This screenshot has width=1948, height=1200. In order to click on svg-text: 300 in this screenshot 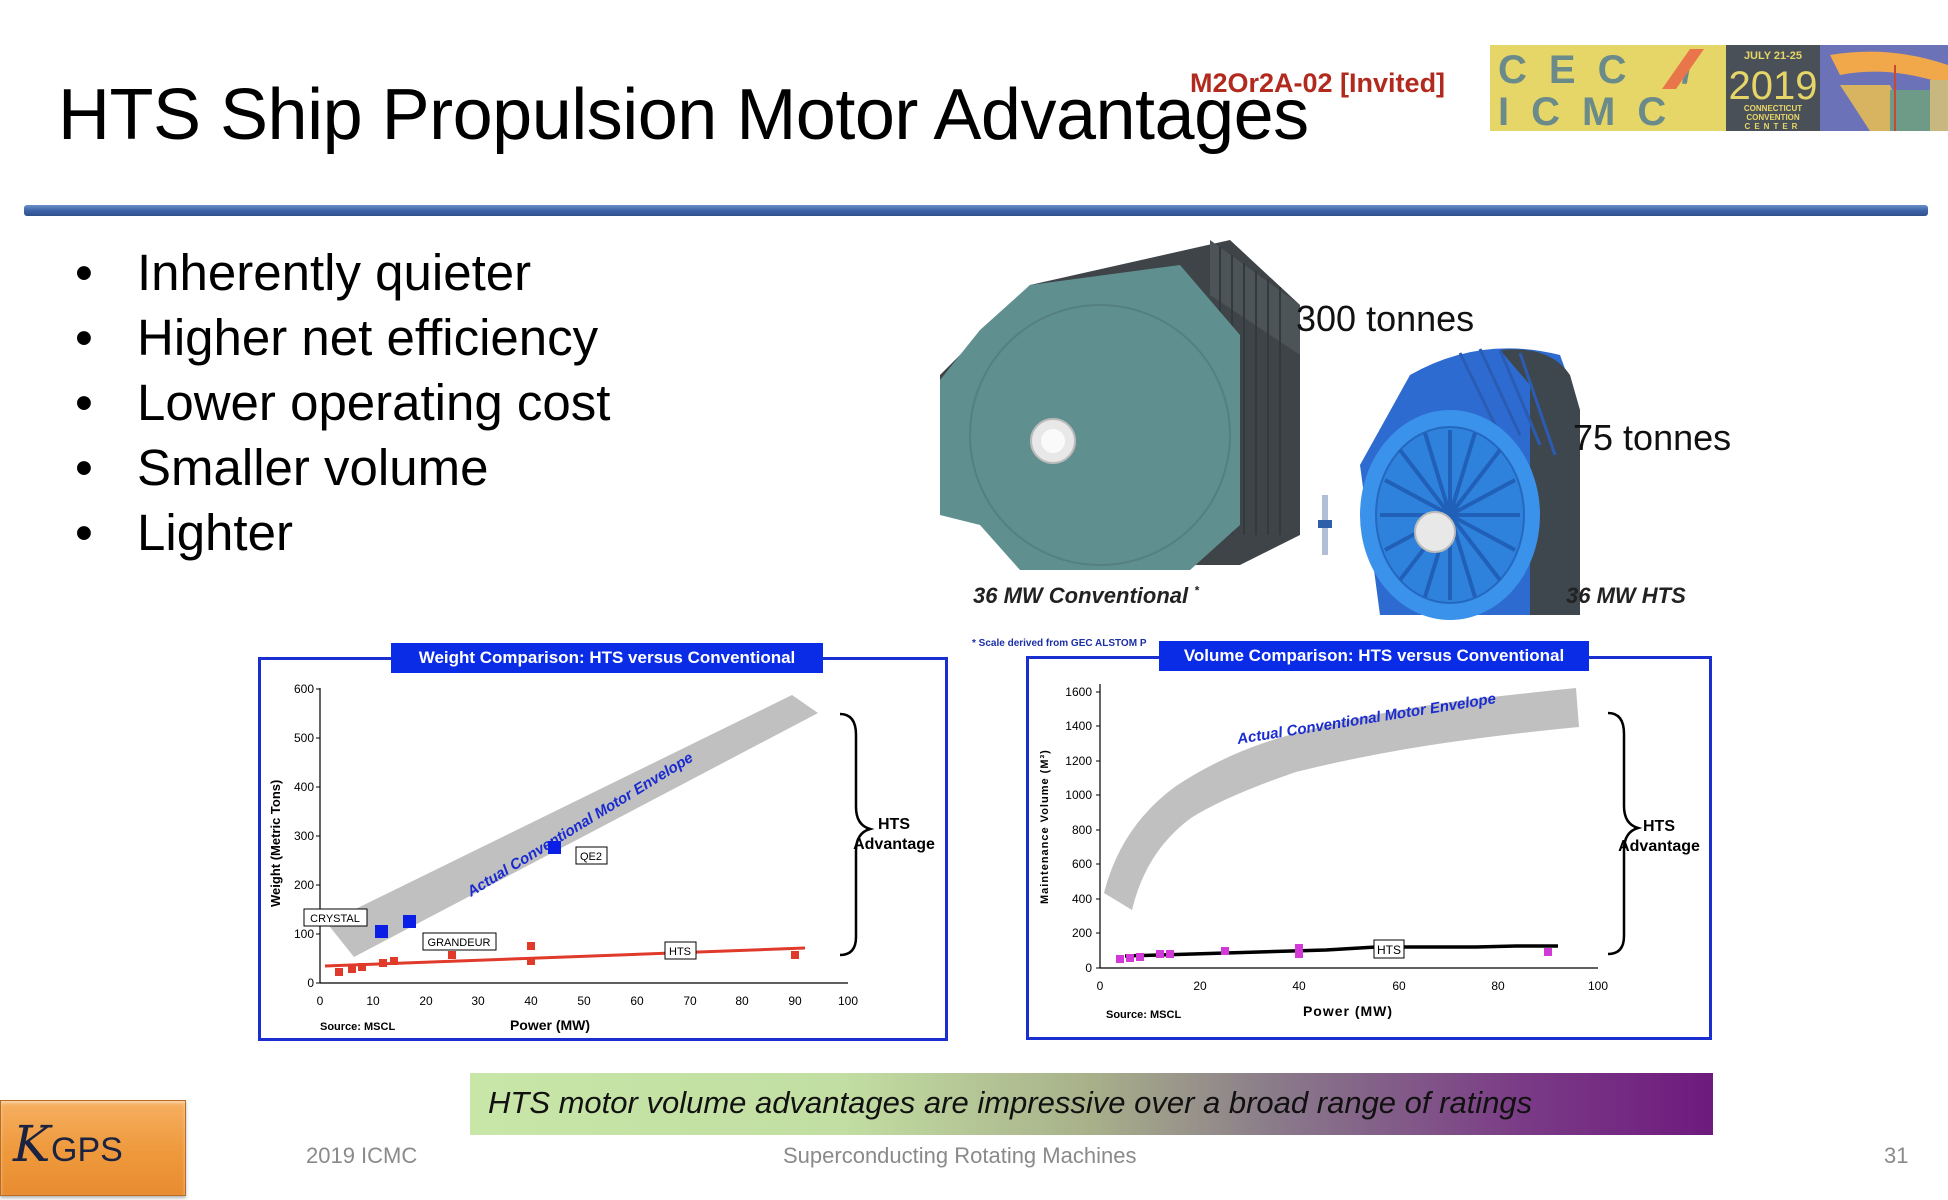, I will do `click(304, 836)`.